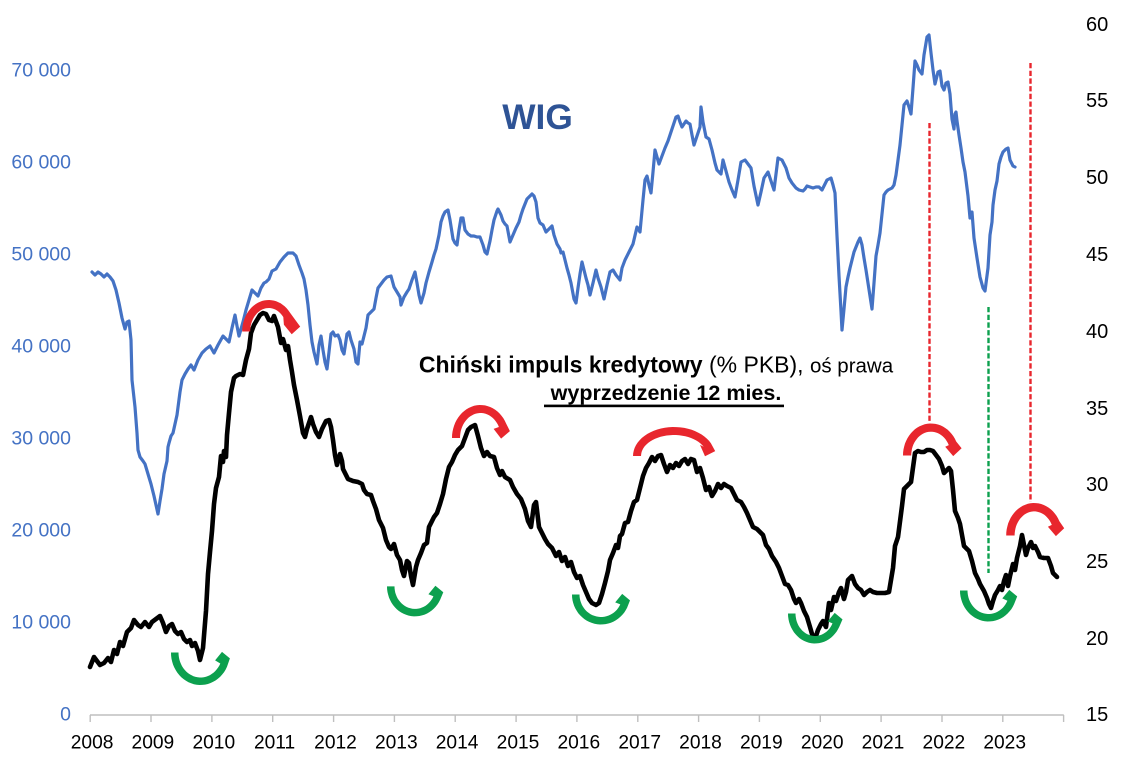 Image resolution: width=1122 pixels, height=772 pixels. I want to click on svg-text: 40, so click(1097, 332).